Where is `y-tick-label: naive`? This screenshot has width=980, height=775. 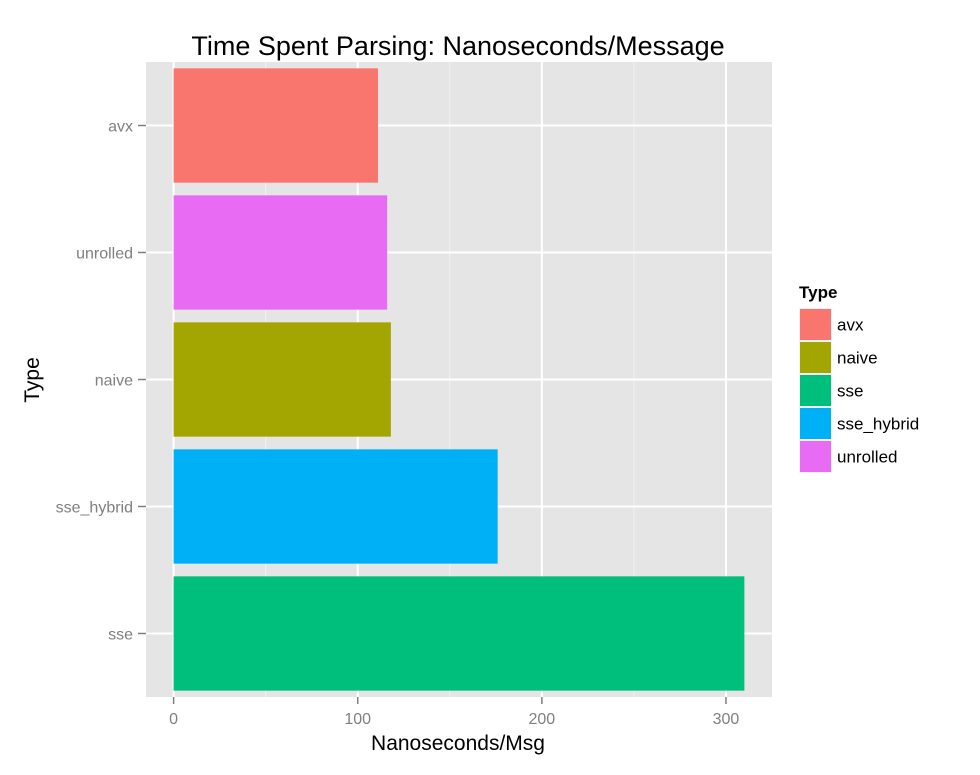 y-tick-label: naive is located at coordinates (114, 381).